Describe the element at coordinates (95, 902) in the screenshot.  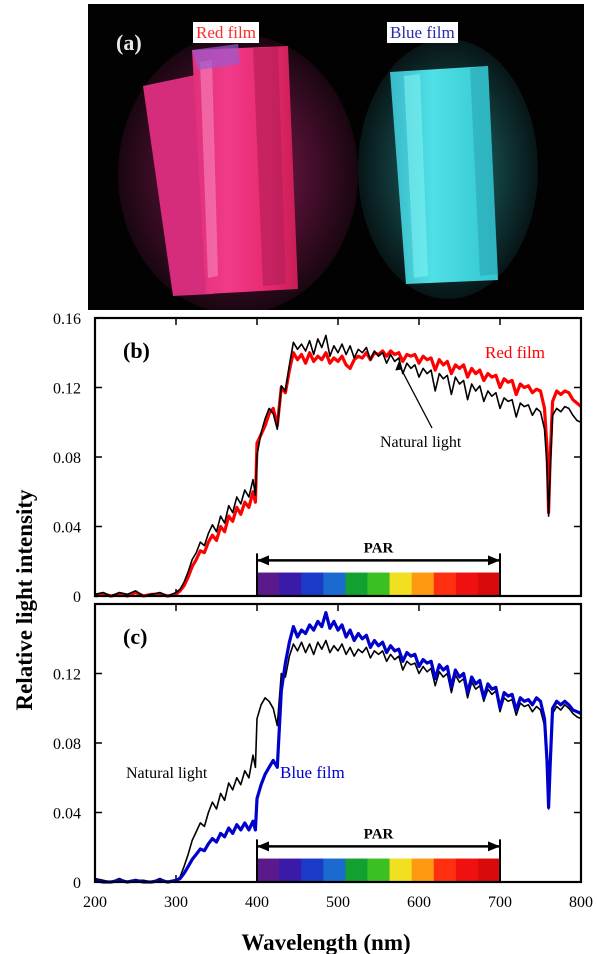
I see `x-tick-label: 200` at that location.